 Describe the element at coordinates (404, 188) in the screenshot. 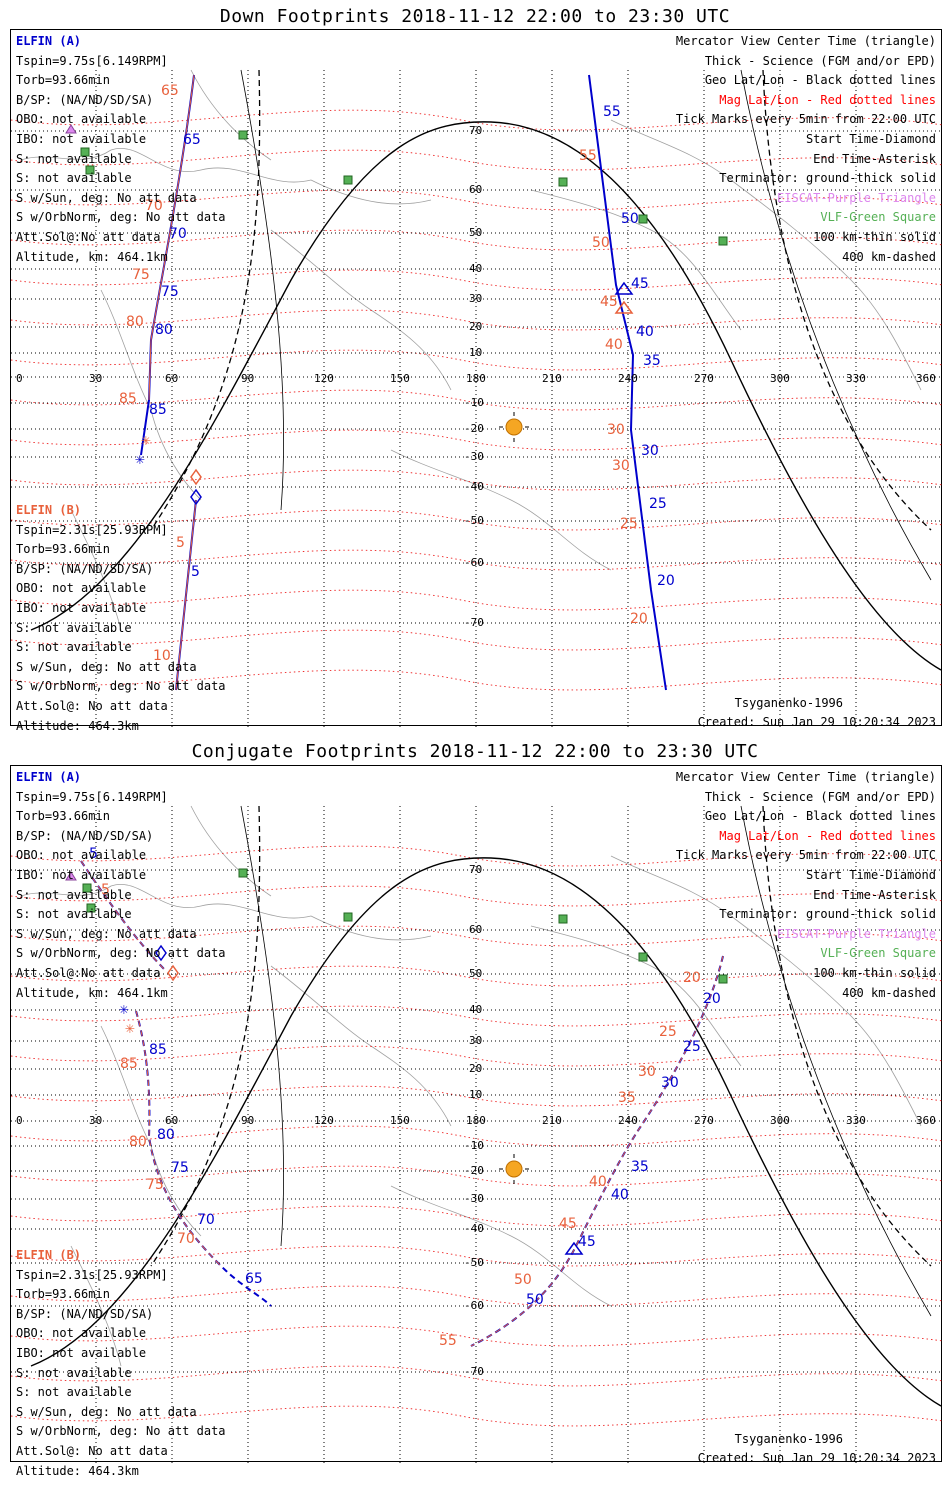

I see `vlf-markers` at that location.